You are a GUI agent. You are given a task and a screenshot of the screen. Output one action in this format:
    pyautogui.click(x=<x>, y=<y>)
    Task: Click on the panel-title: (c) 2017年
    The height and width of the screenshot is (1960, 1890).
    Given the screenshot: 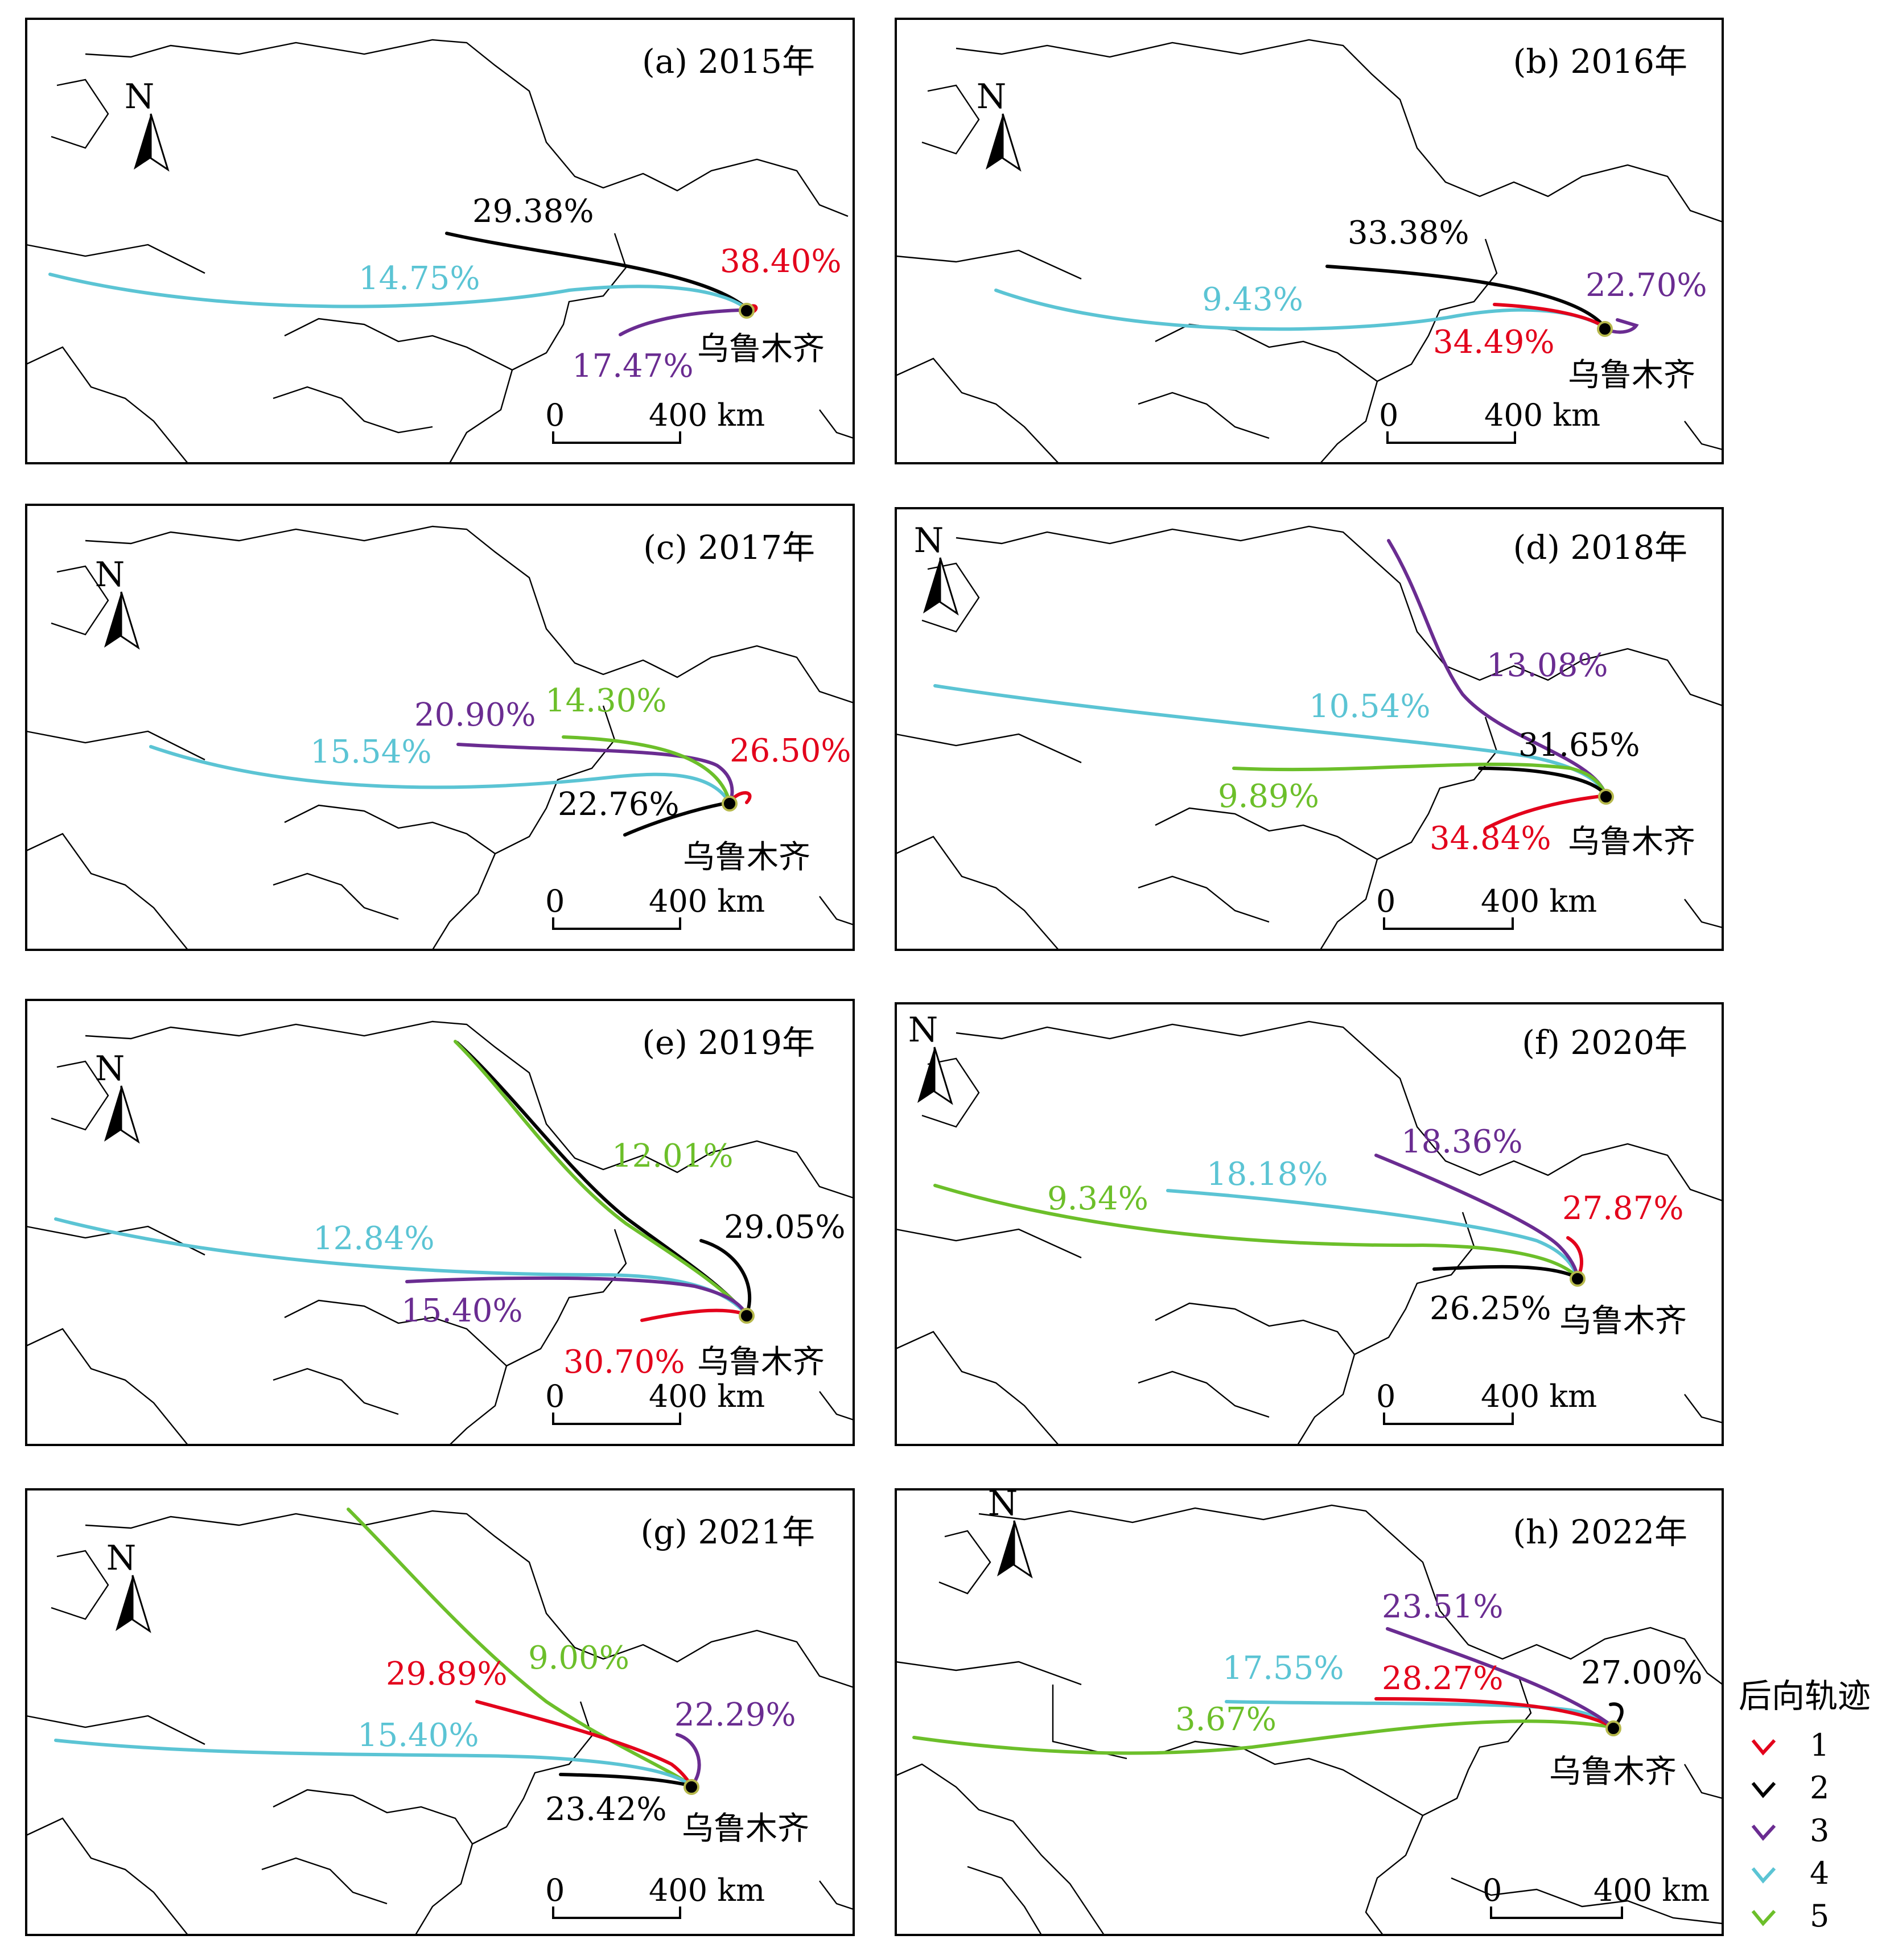 What is the action you would take?
    pyautogui.click(x=729, y=547)
    